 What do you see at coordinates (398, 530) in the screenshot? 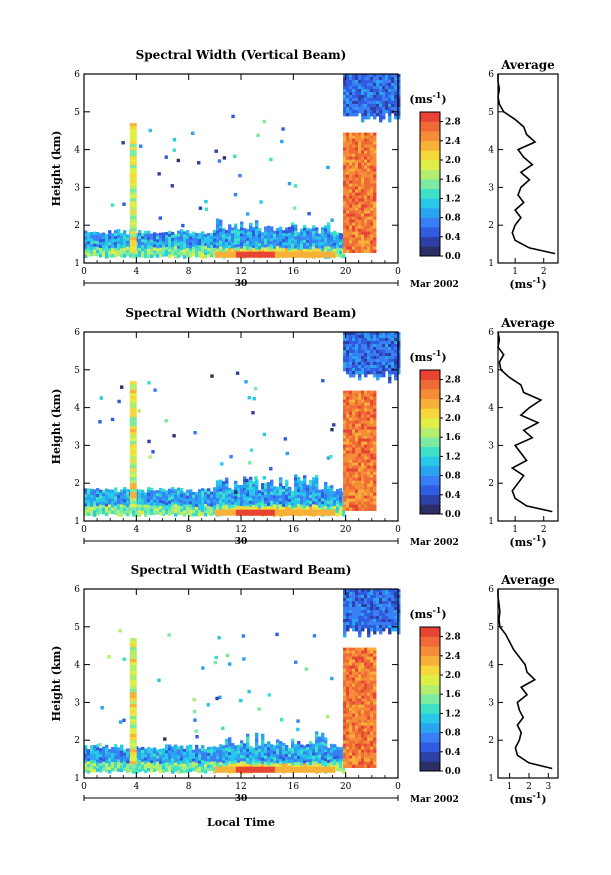
I see `x-tick-label: 0` at bounding box center [398, 530].